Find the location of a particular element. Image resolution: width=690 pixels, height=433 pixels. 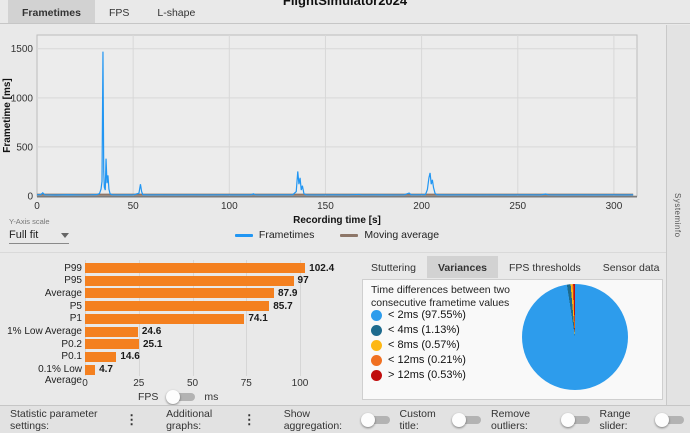

remove-outliers-switch is located at coordinates (575, 419).